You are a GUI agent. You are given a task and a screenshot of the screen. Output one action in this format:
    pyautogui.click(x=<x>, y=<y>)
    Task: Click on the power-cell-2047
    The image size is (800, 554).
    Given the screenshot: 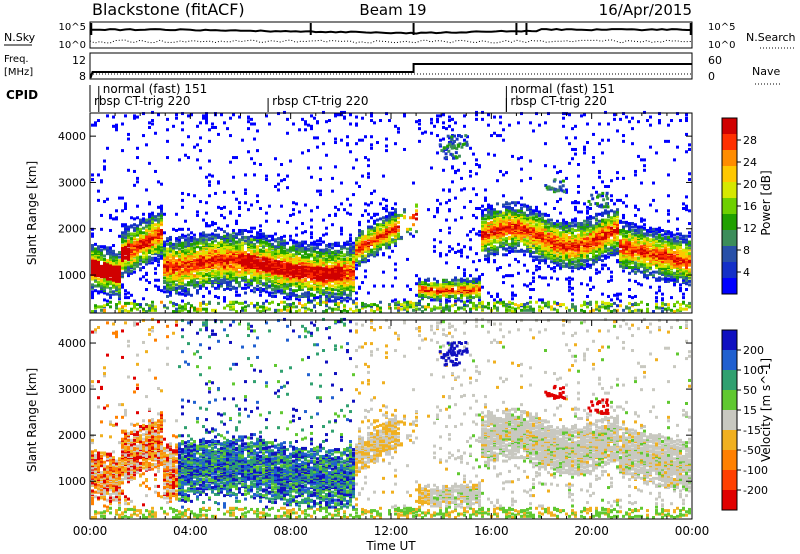 What is the action you would take?
    pyautogui.click(x=251, y=159)
    